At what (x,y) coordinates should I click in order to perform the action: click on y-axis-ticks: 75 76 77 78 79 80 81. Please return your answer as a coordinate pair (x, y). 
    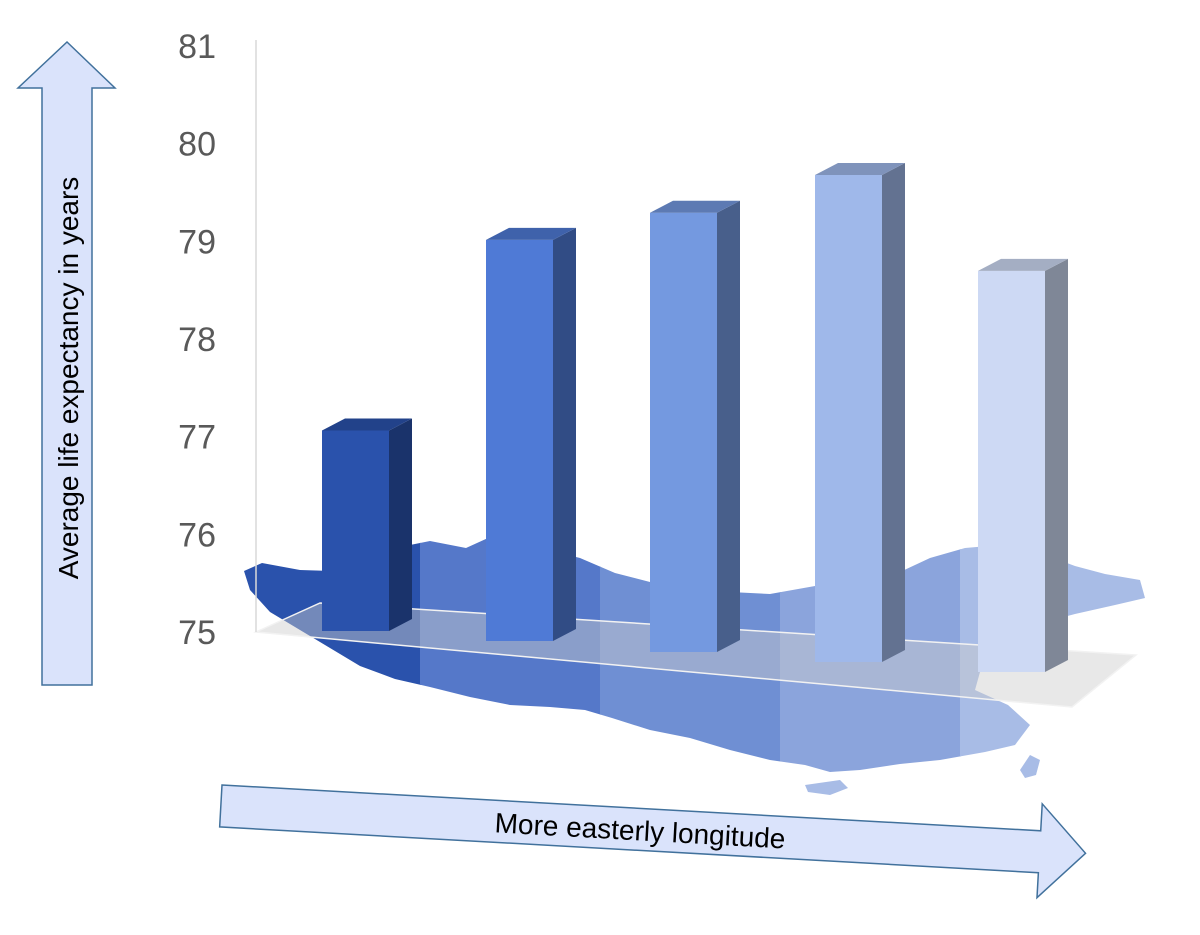
    Looking at the image, I should click on (197, 340).